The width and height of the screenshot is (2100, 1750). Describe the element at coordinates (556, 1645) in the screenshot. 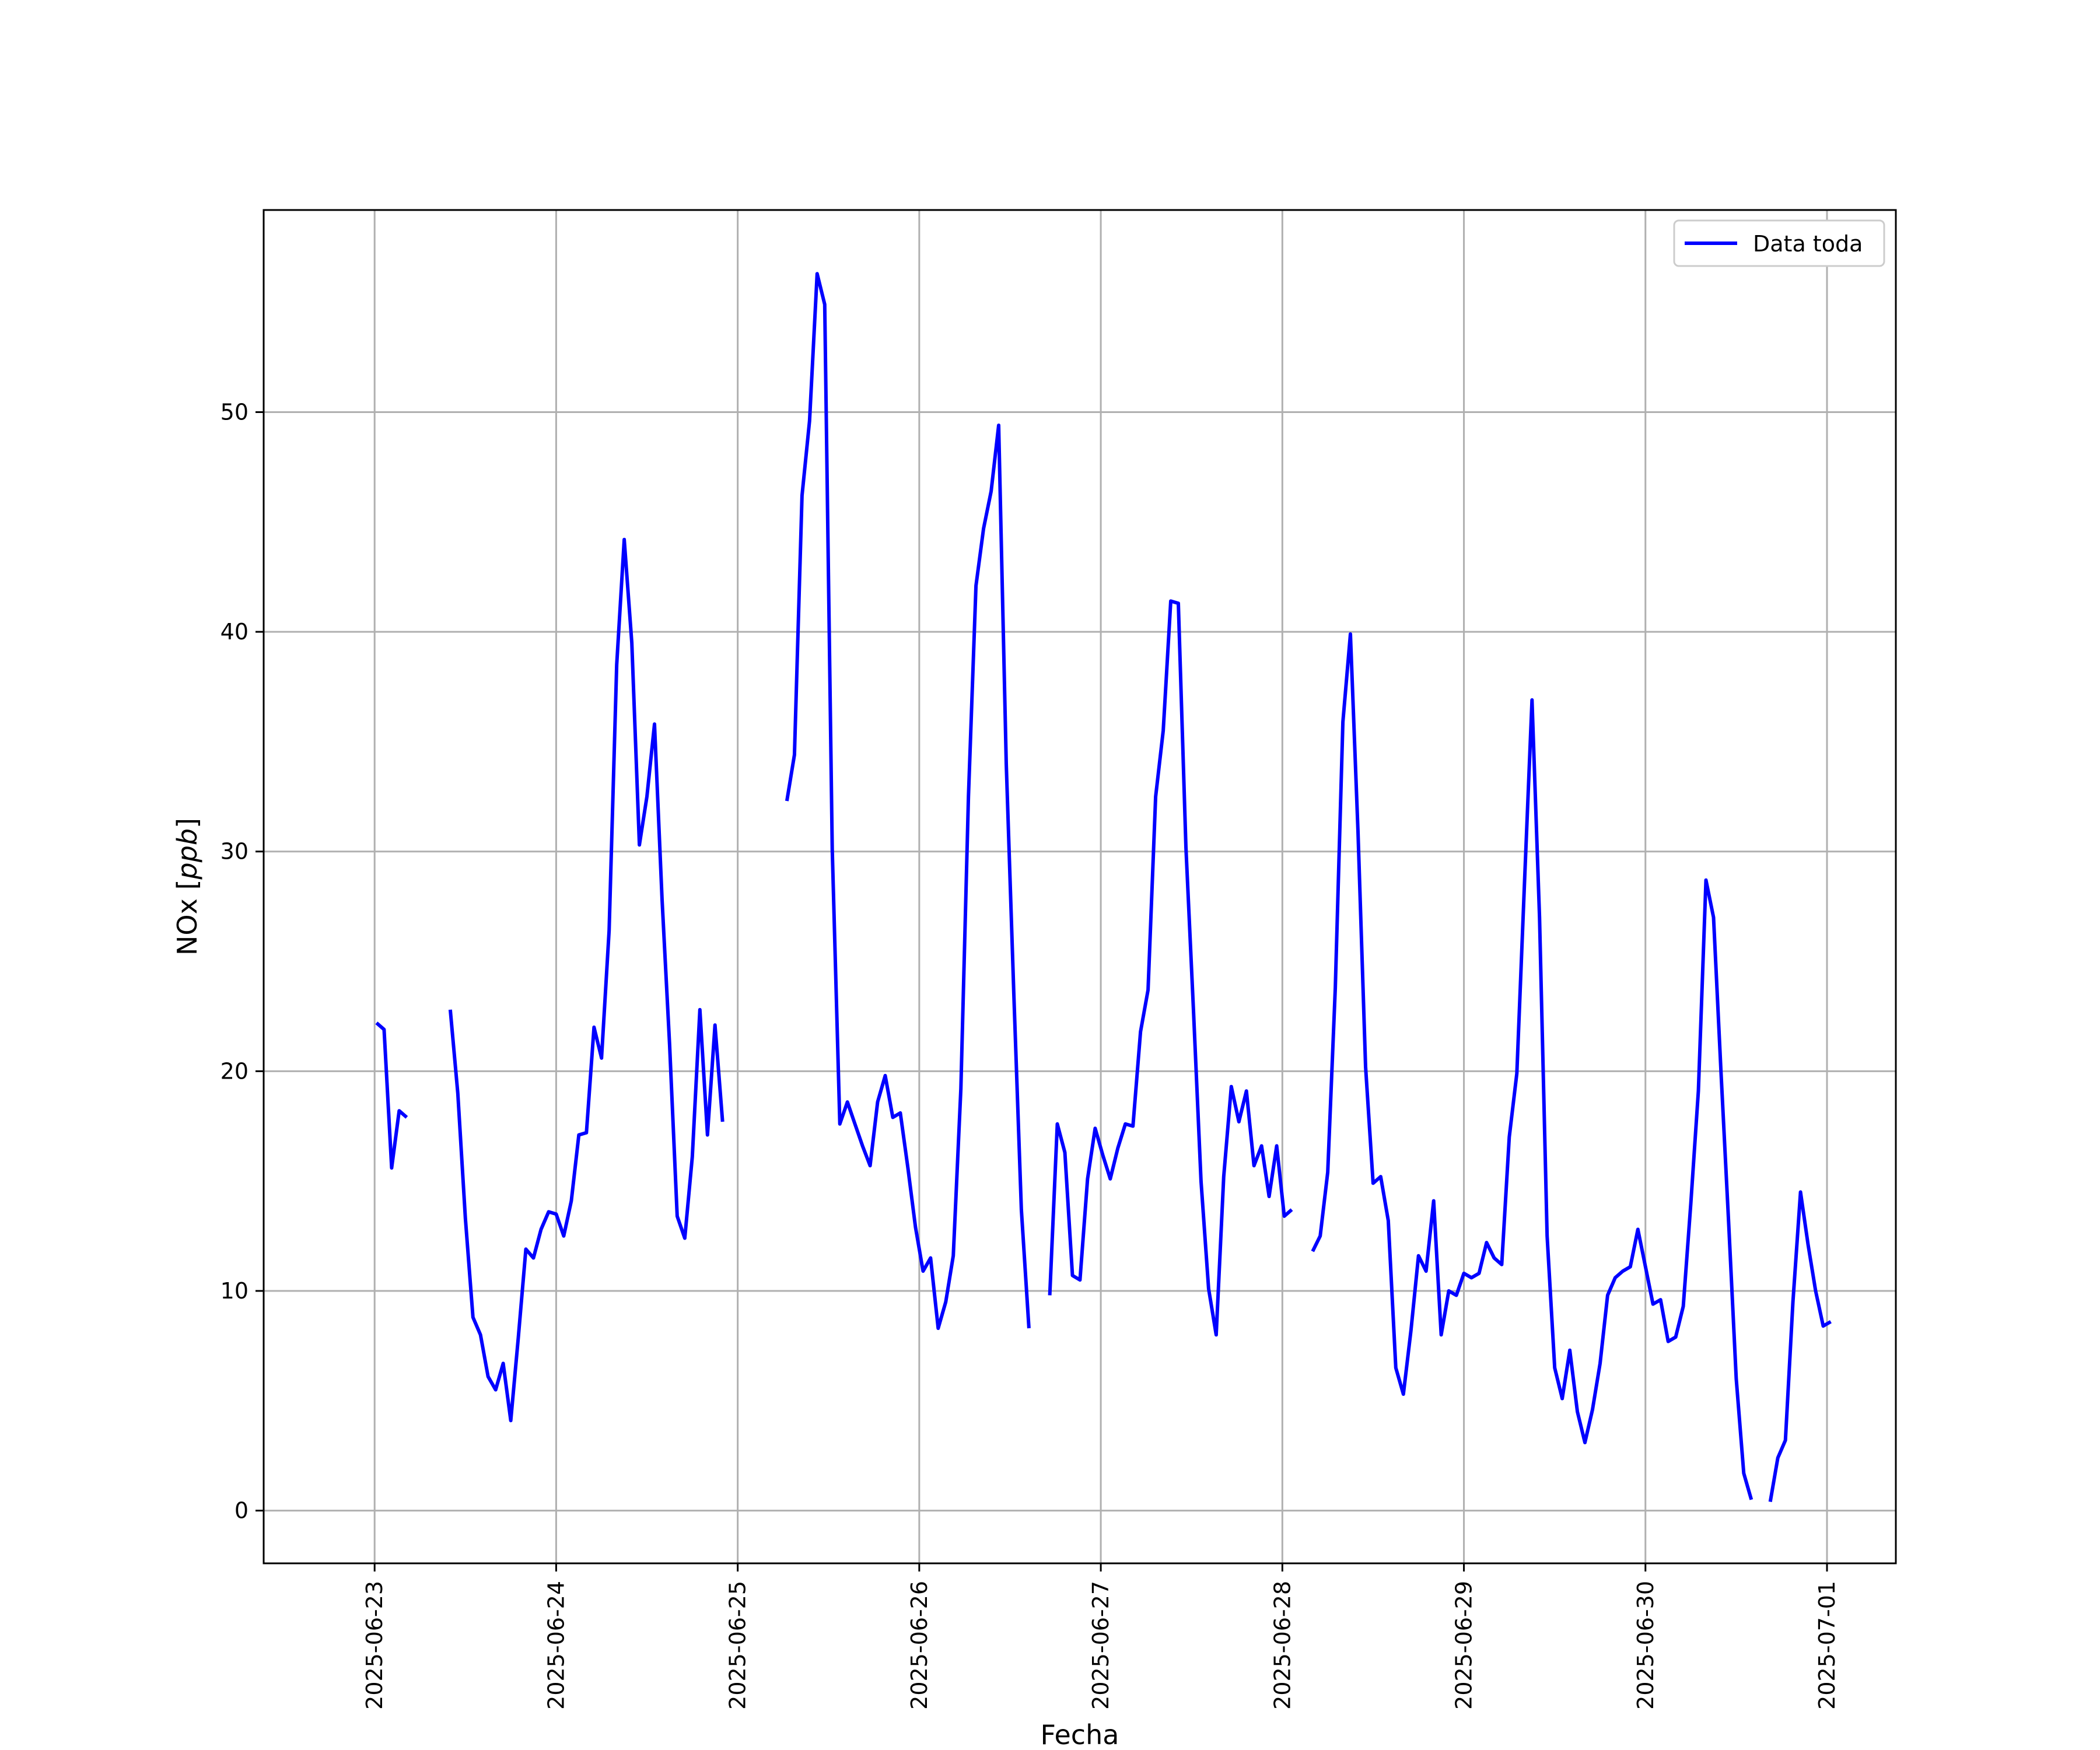

I see `x-tick-label: 2025-06-24` at that location.